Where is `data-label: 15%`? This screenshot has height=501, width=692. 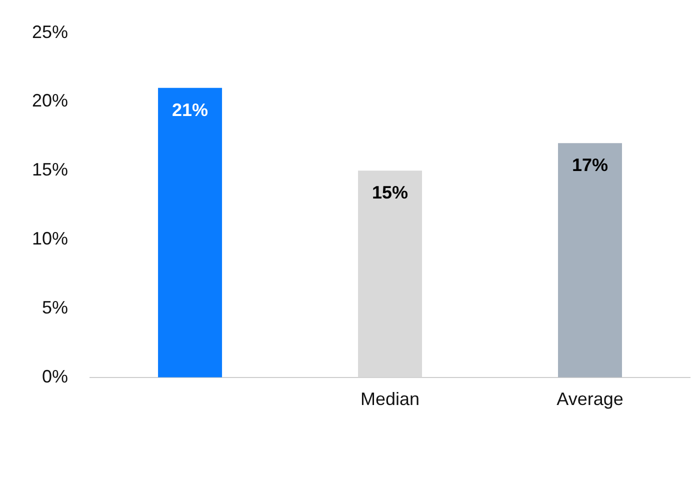 data-label: 15% is located at coordinates (390, 192).